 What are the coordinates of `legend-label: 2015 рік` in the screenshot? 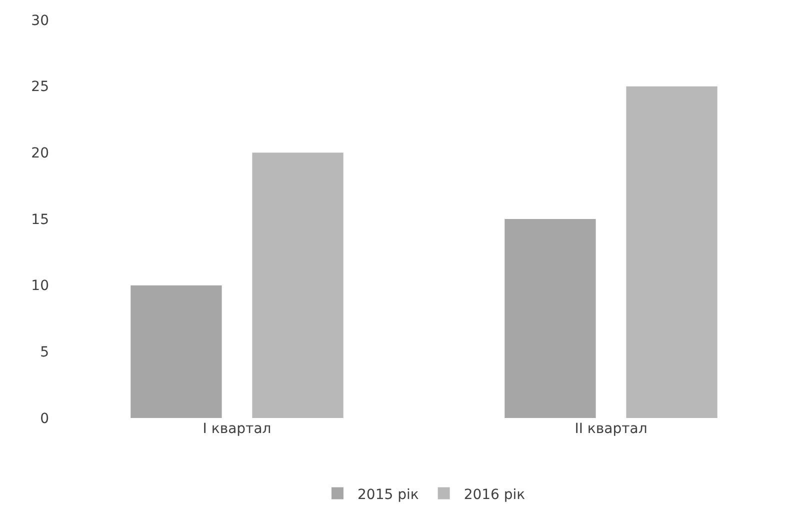 It's located at (388, 494).